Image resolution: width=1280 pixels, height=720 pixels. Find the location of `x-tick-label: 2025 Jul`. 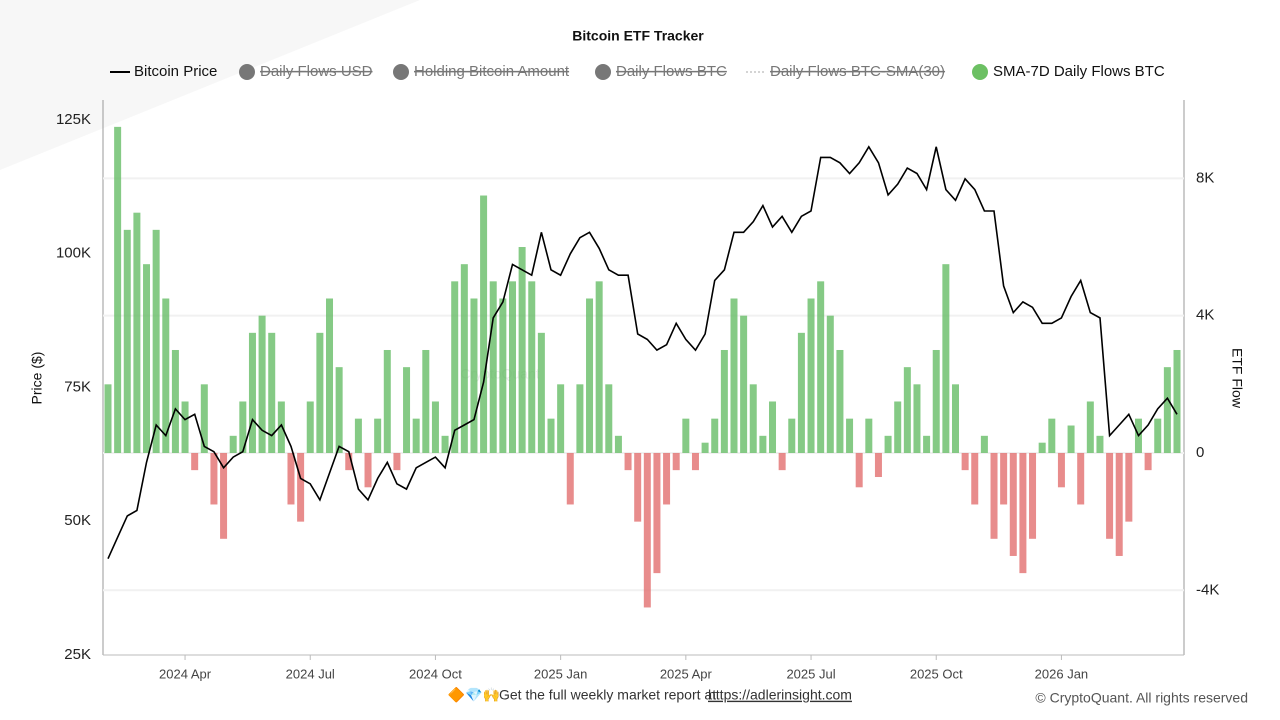

x-tick-label: 2025 Jul is located at coordinates (810, 673).